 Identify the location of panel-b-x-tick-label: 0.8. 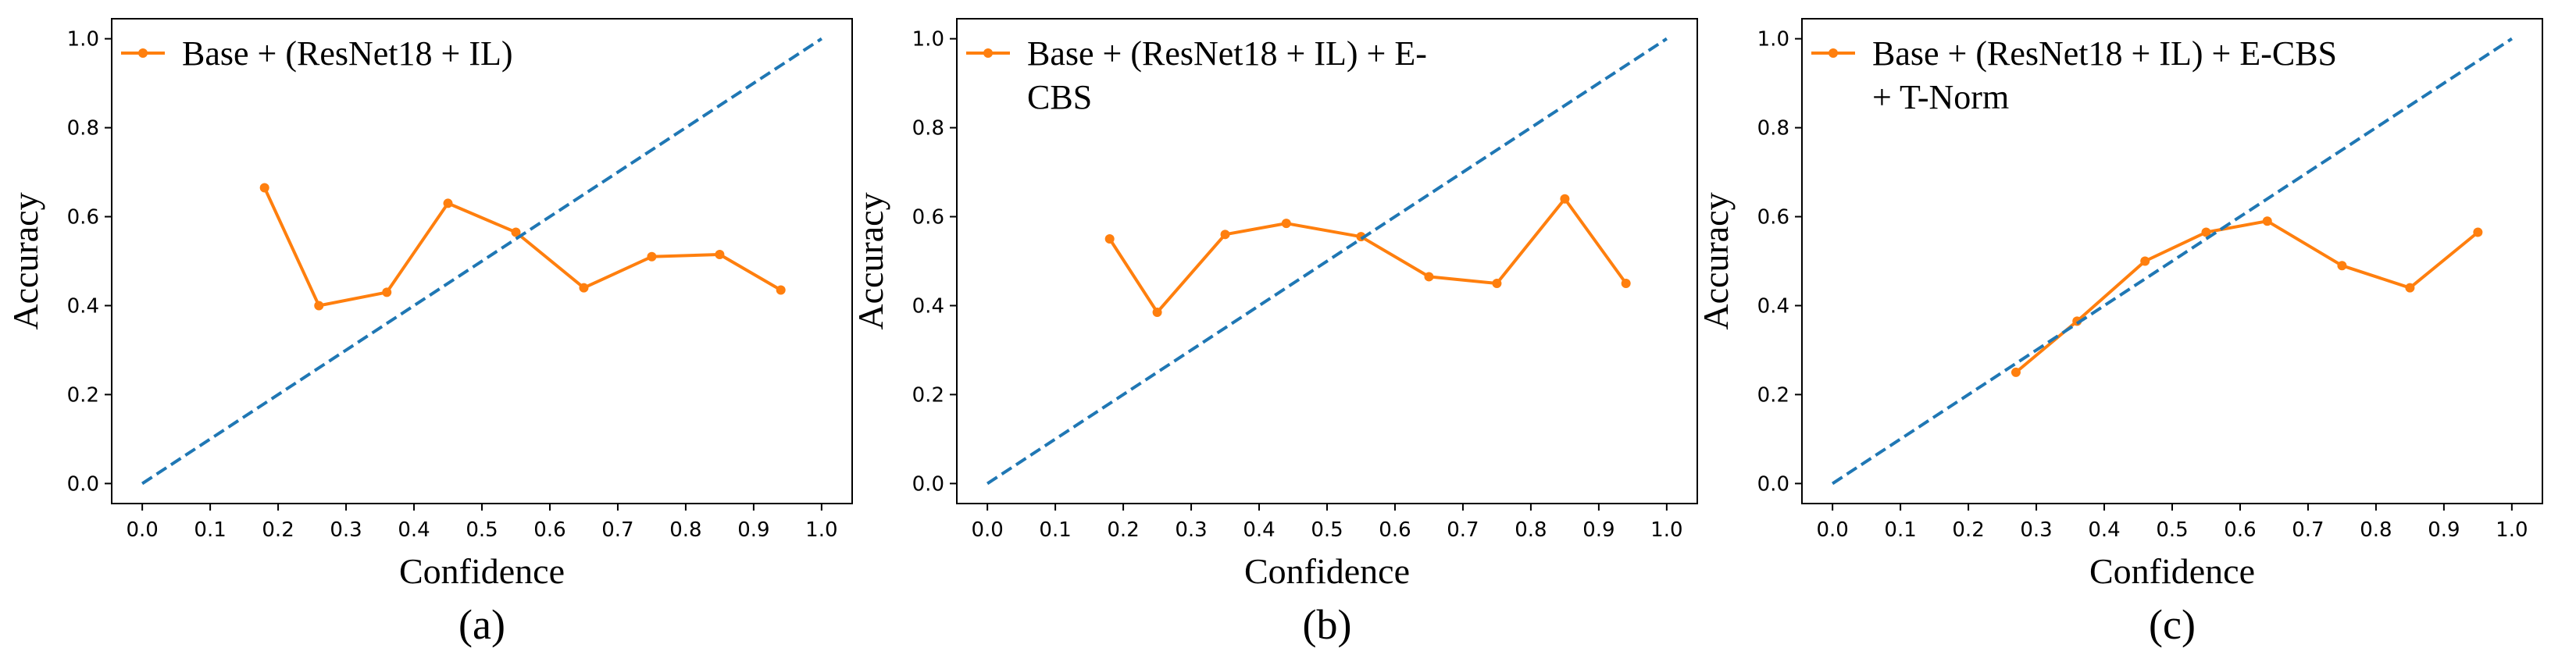
(1531, 530).